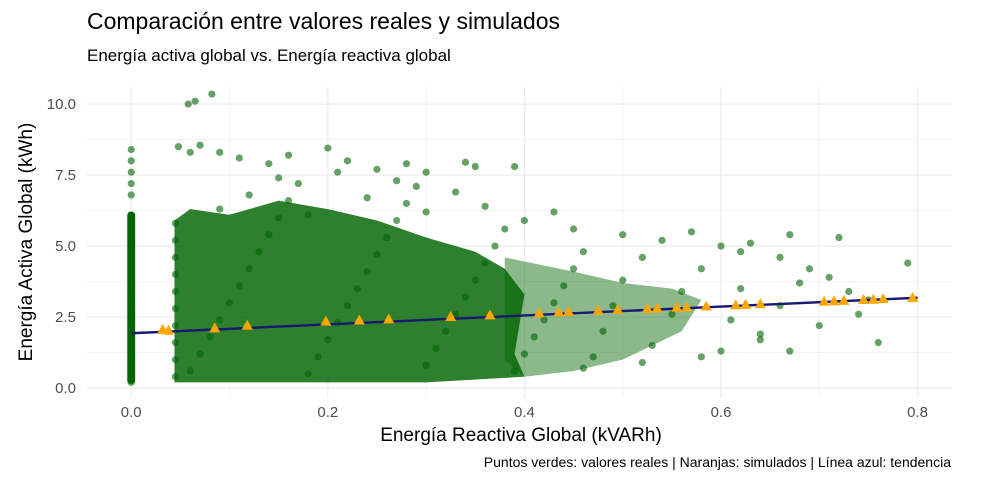  What do you see at coordinates (65, 175) in the screenshot?
I see `y-tick-label: 7.5` at bounding box center [65, 175].